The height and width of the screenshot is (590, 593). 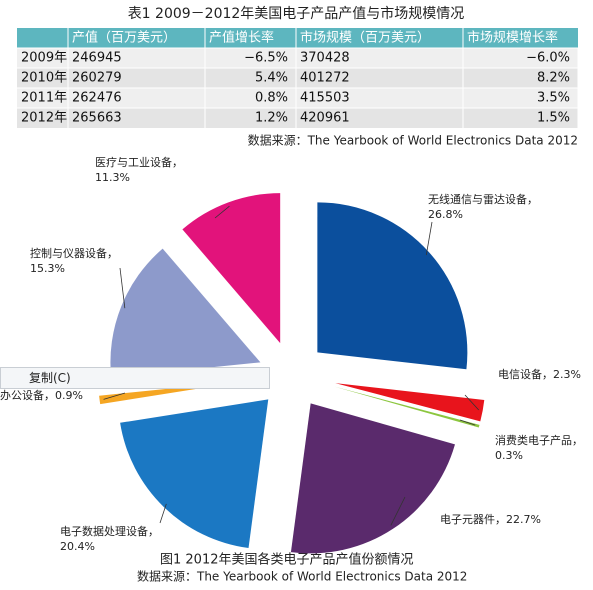 I want to click on slice-value: 20.4%, so click(x=77, y=546).